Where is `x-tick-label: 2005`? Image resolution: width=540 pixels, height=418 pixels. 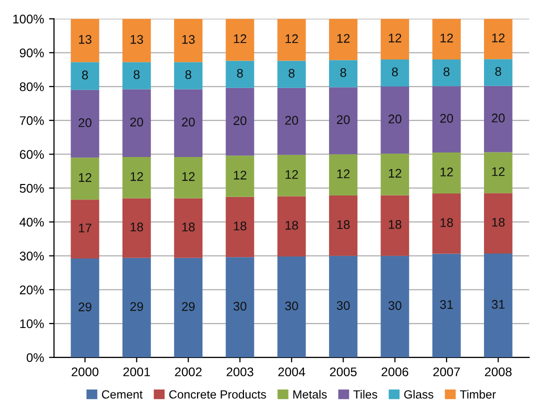 x-tick-label: 2005 is located at coordinates (343, 371).